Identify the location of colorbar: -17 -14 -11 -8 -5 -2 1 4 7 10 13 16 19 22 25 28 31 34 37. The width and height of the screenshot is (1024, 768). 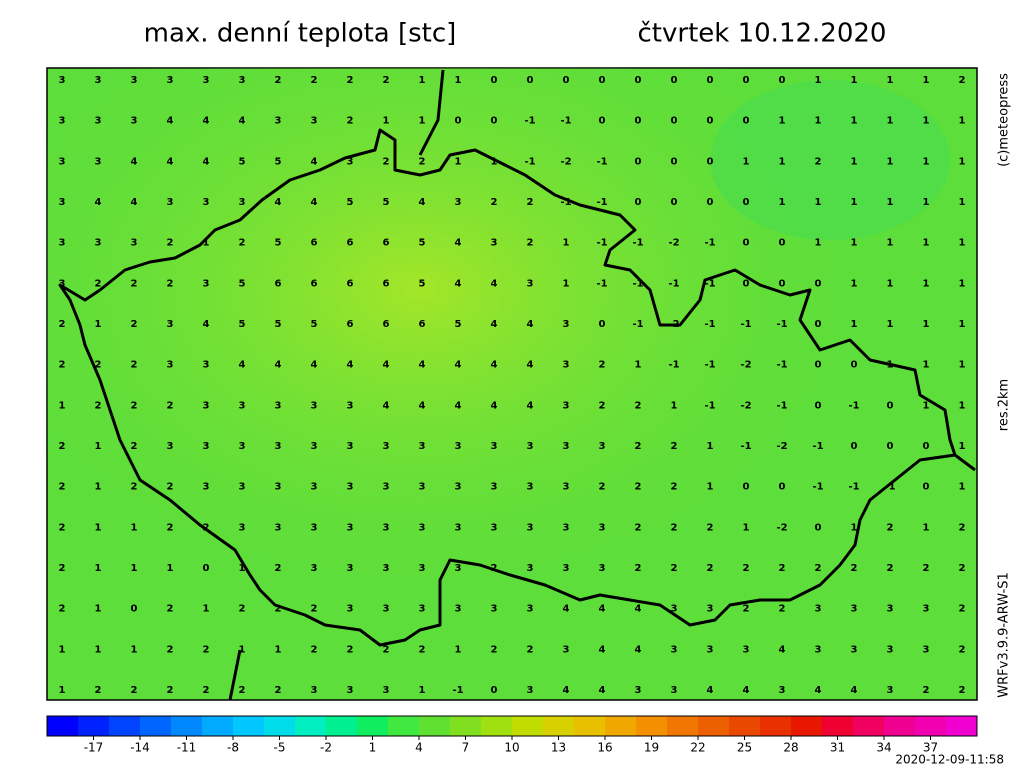
(512, 735).